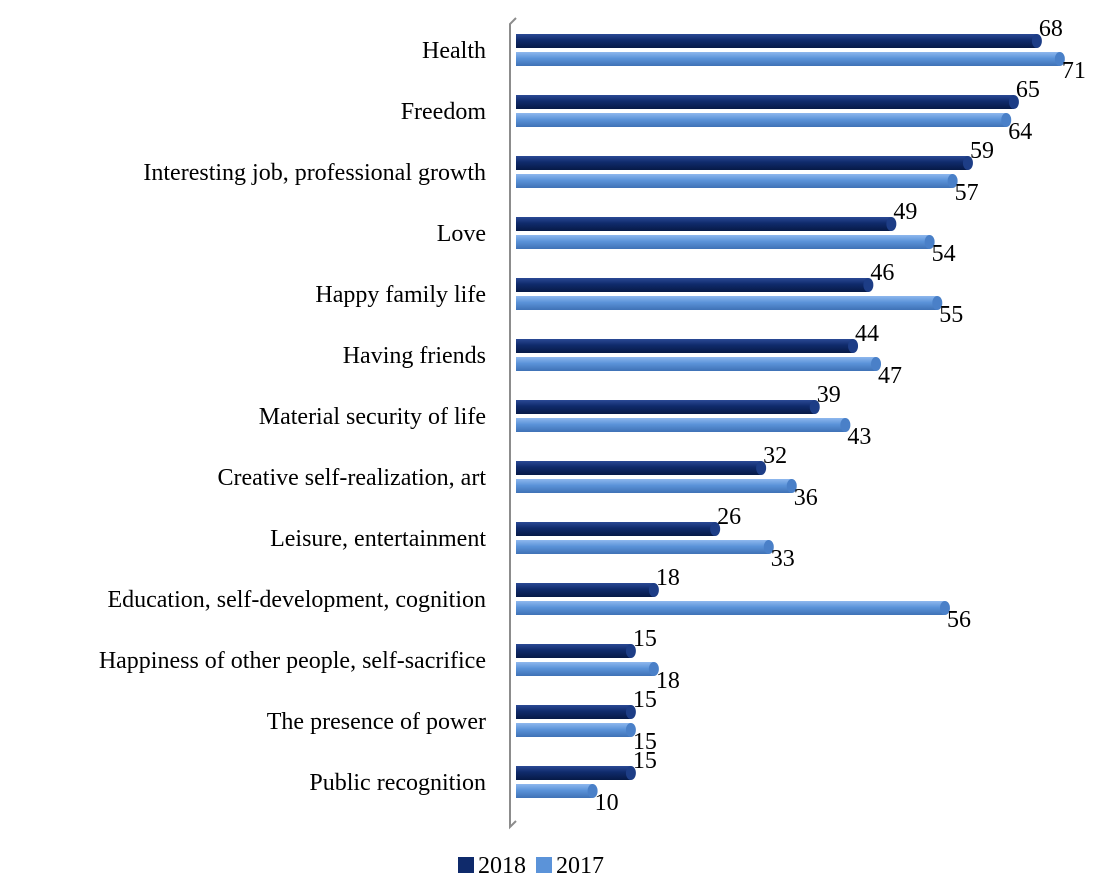 Image resolution: width=1109 pixels, height=892 pixels. I want to click on category-label: Having friends, so click(414, 356).